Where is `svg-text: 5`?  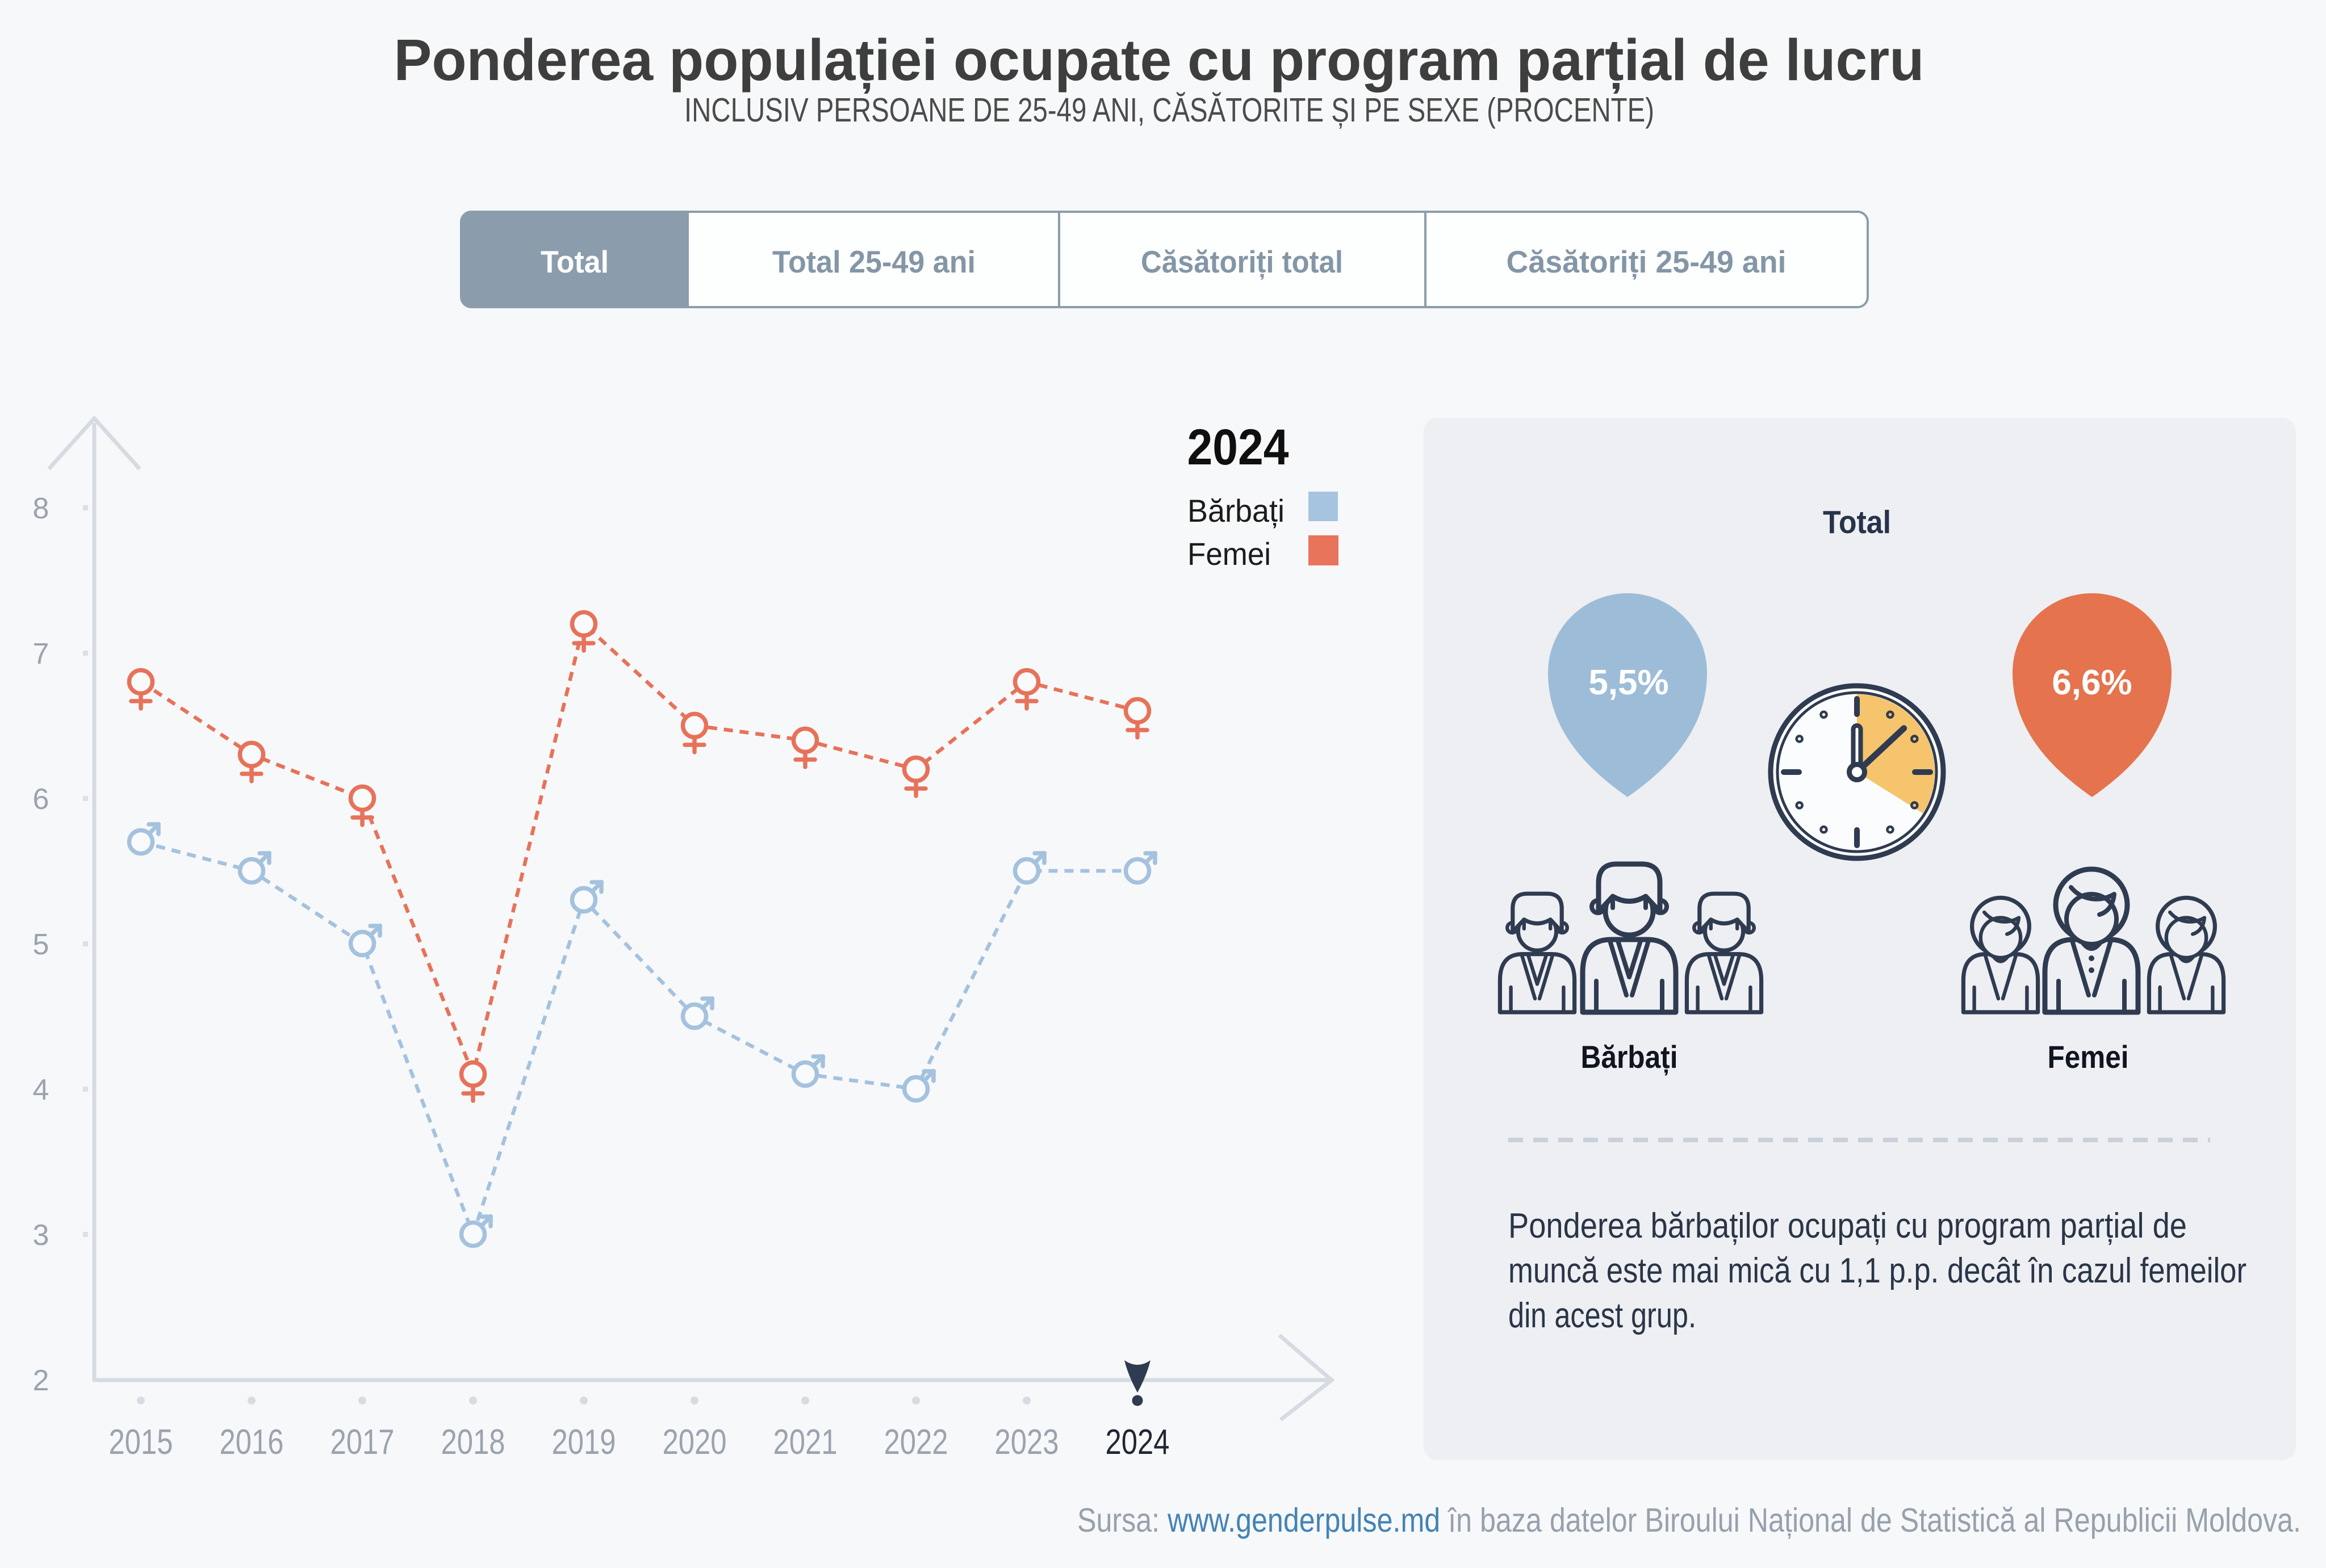 svg-text: 5 is located at coordinates (41, 944).